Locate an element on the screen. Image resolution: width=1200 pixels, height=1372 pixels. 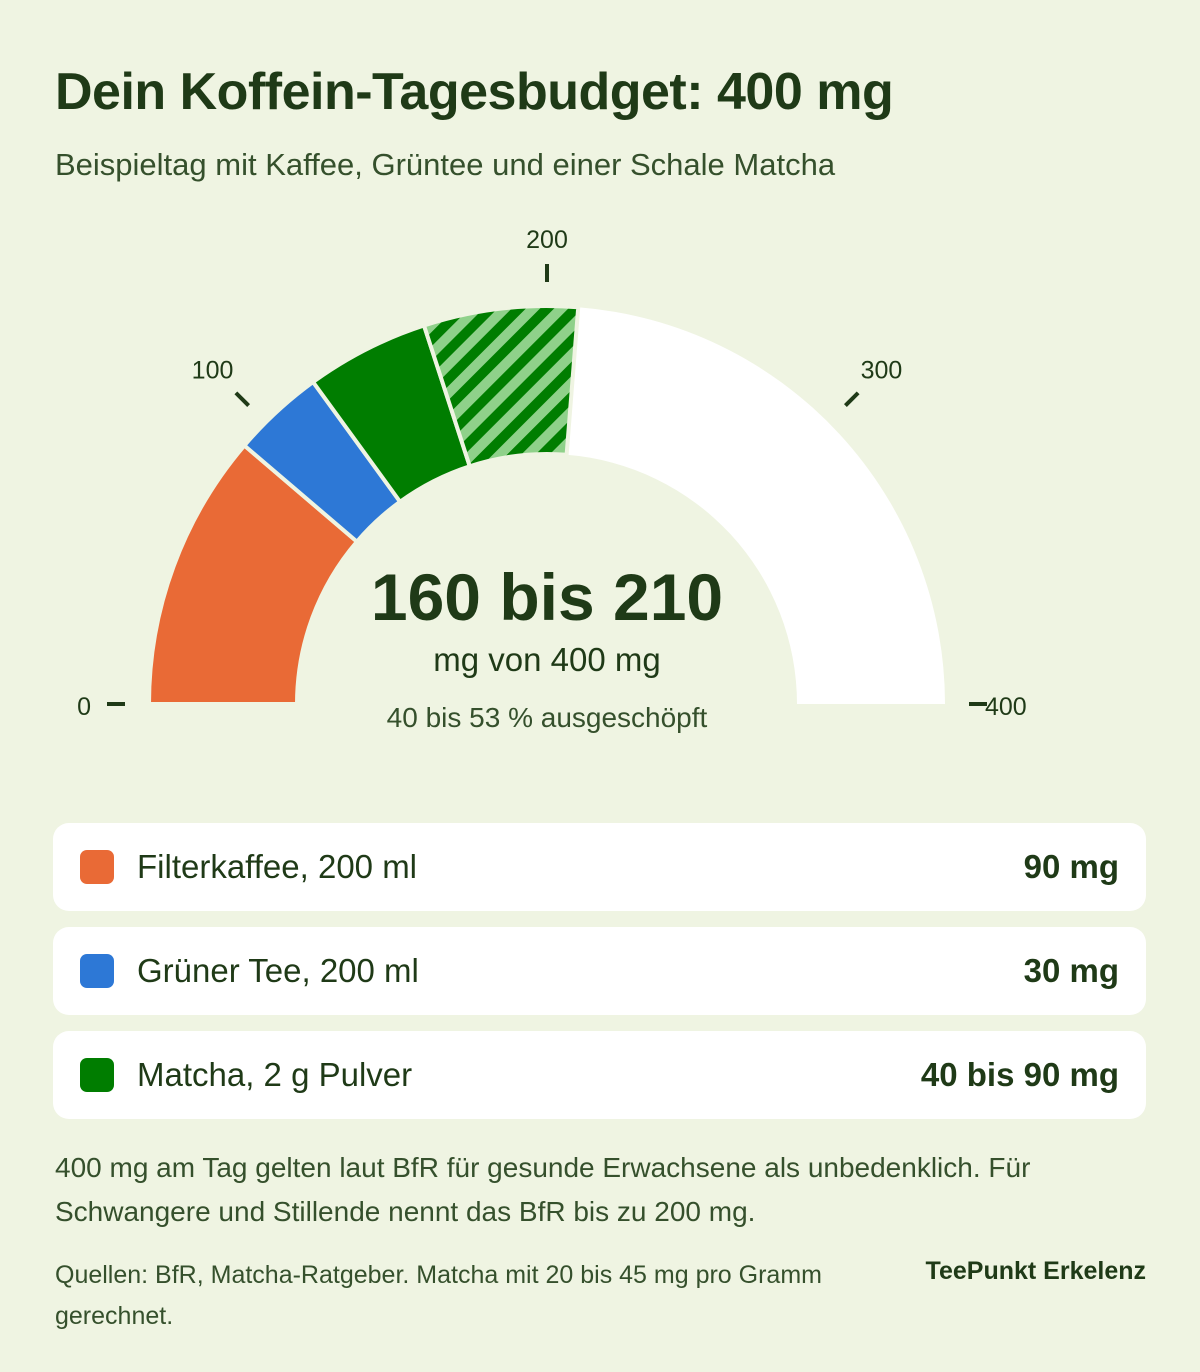
gauge-tick-label: 200 is located at coordinates (547, 240).